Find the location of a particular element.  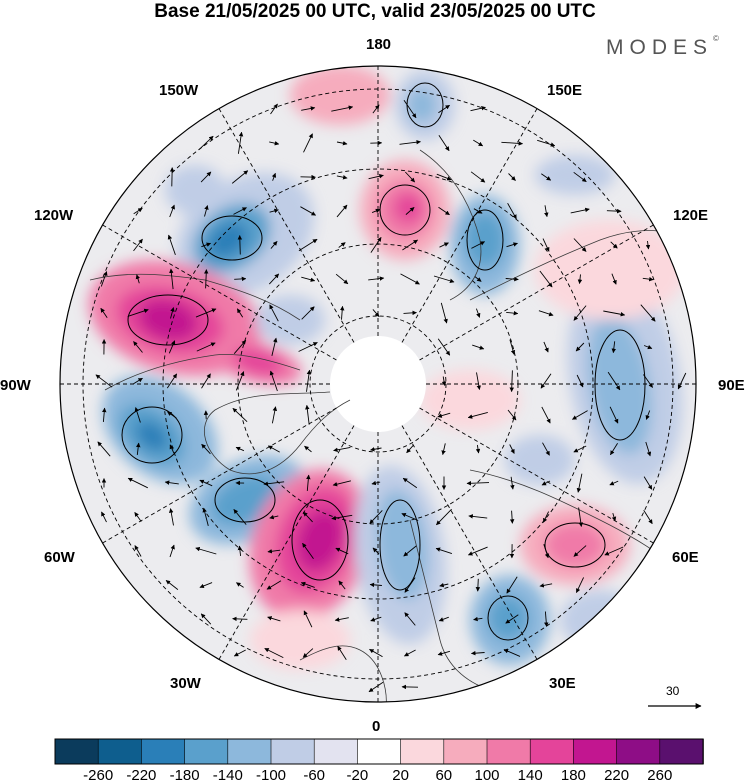

colorbar is located at coordinates (379, 751).